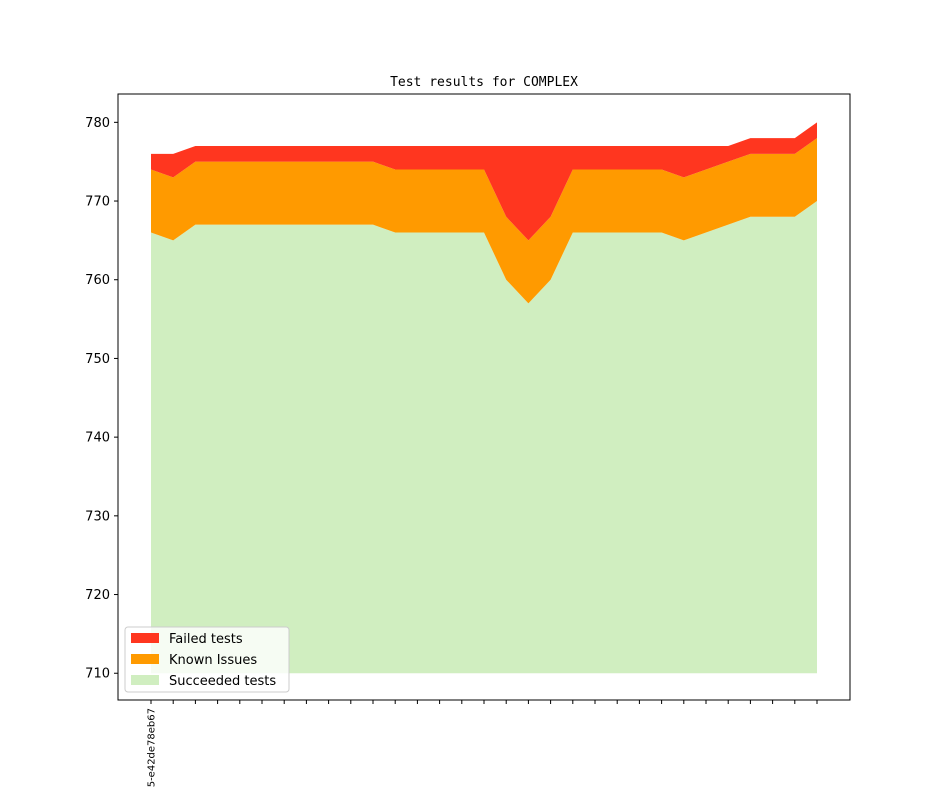 This screenshot has height=787, width=944. I want to click on legend-box, so click(207, 659).